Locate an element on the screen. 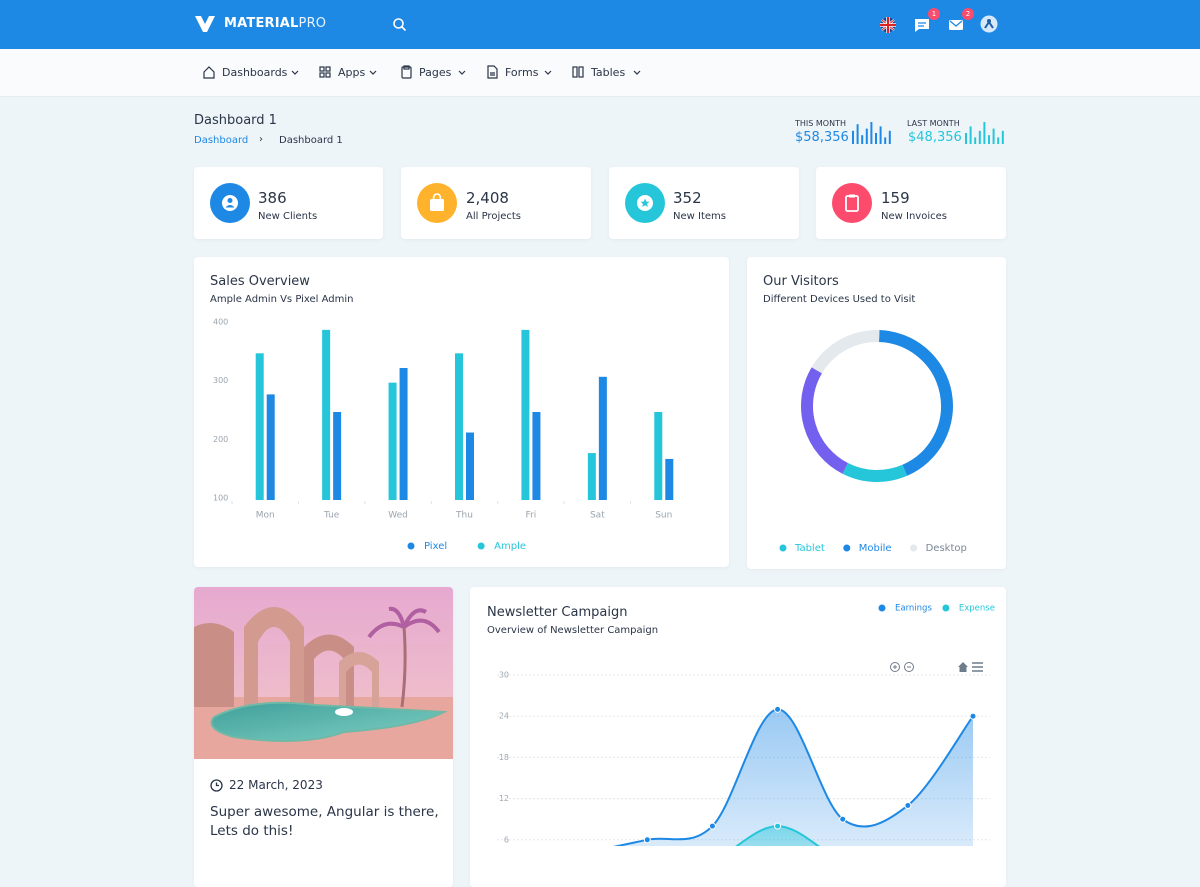 The height and width of the screenshot is (887, 1200). legend-label: Tablet is located at coordinates (809, 548).